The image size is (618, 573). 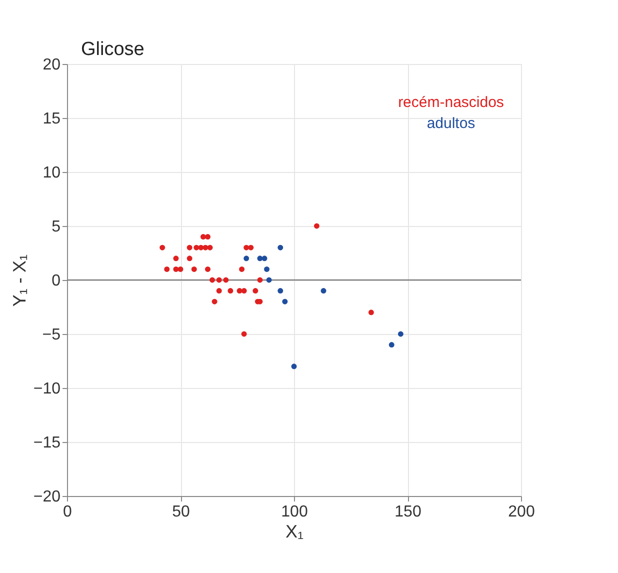 What do you see at coordinates (181, 512) in the screenshot?
I see `x-tick-label: 50` at bounding box center [181, 512].